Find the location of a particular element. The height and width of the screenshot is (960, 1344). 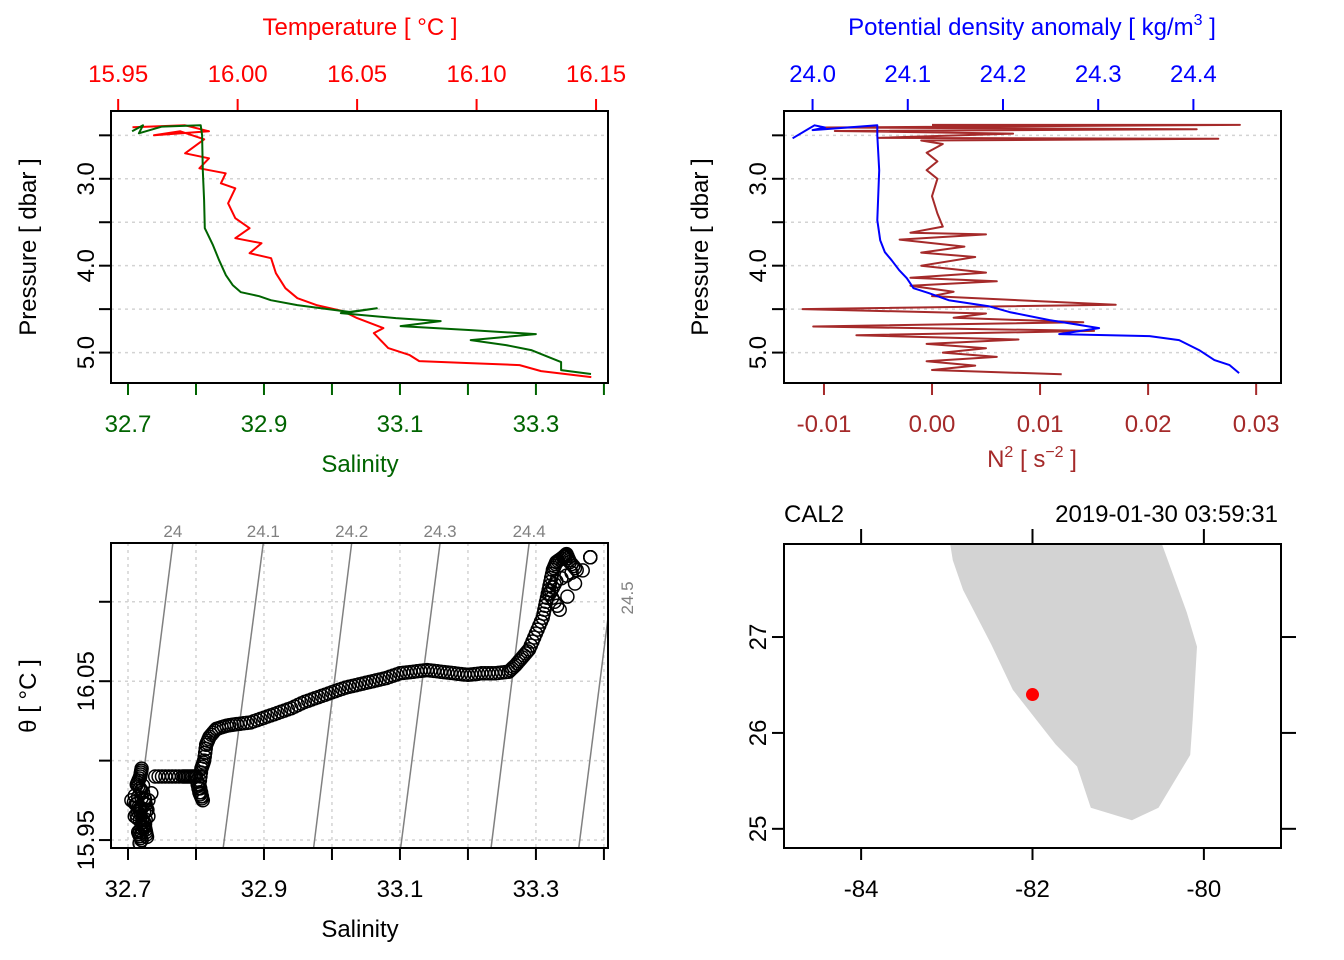

x-tick-label: -80 is located at coordinates (1204, 889).